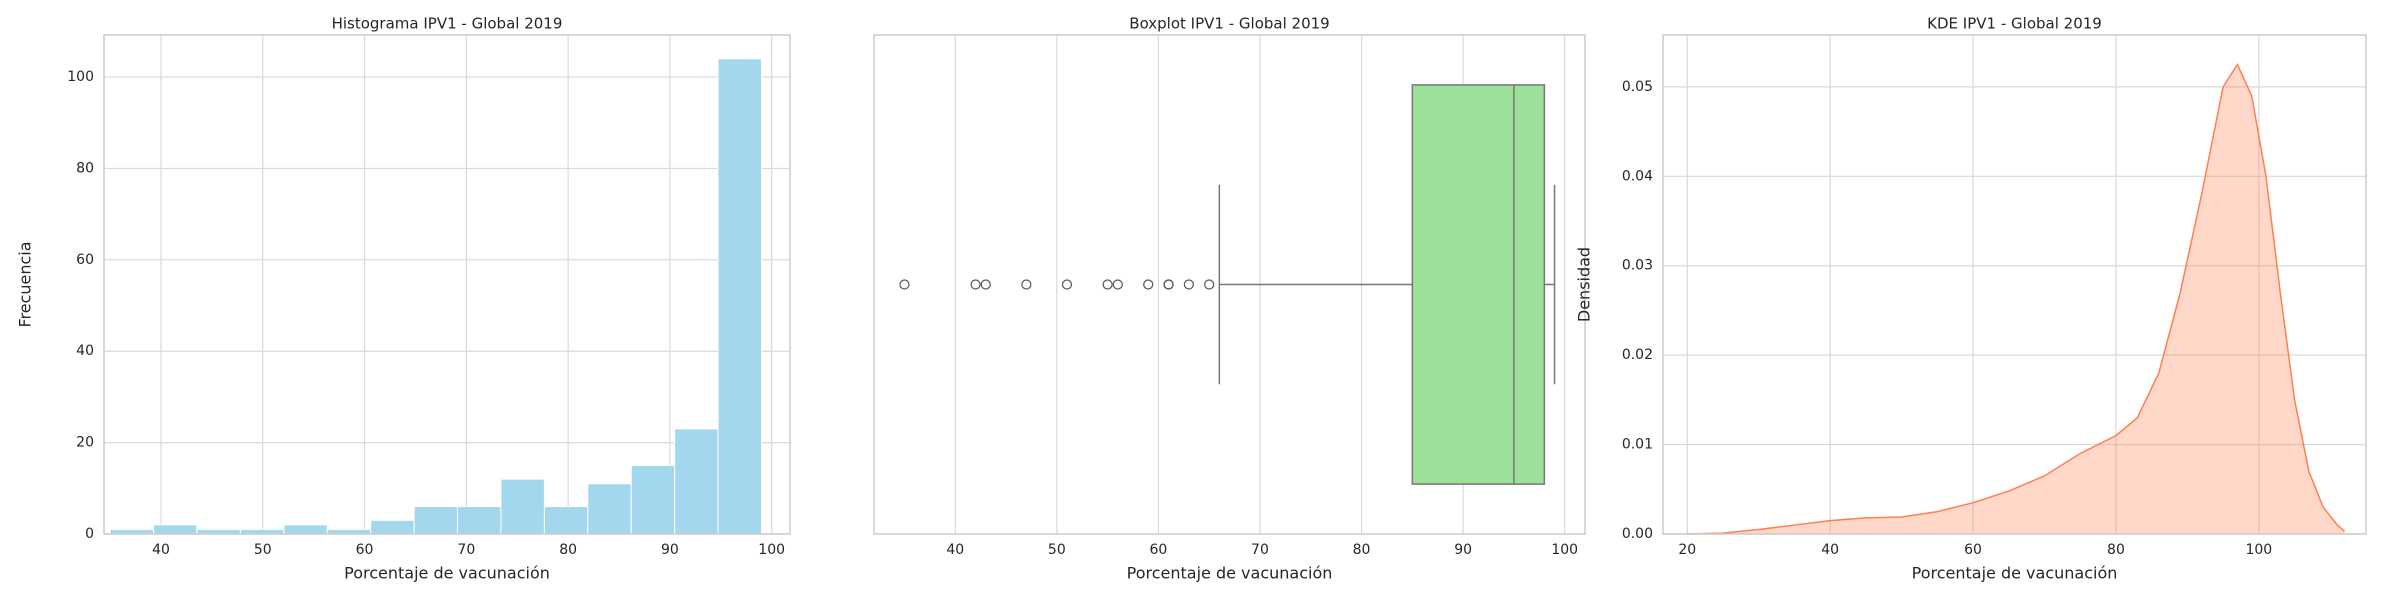 Image resolution: width=2400 pixels, height=600 pixels. What do you see at coordinates (1478, 284) in the screenshot?
I see `box` at bounding box center [1478, 284].